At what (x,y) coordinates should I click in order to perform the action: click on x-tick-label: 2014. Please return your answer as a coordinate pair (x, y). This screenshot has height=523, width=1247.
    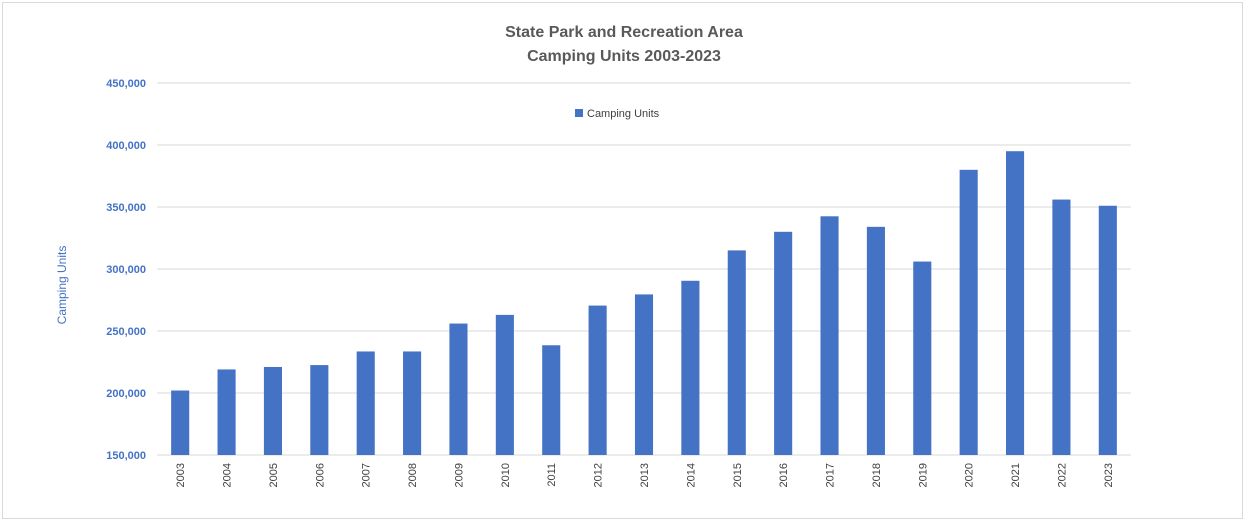
    Looking at the image, I should click on (691, 475).